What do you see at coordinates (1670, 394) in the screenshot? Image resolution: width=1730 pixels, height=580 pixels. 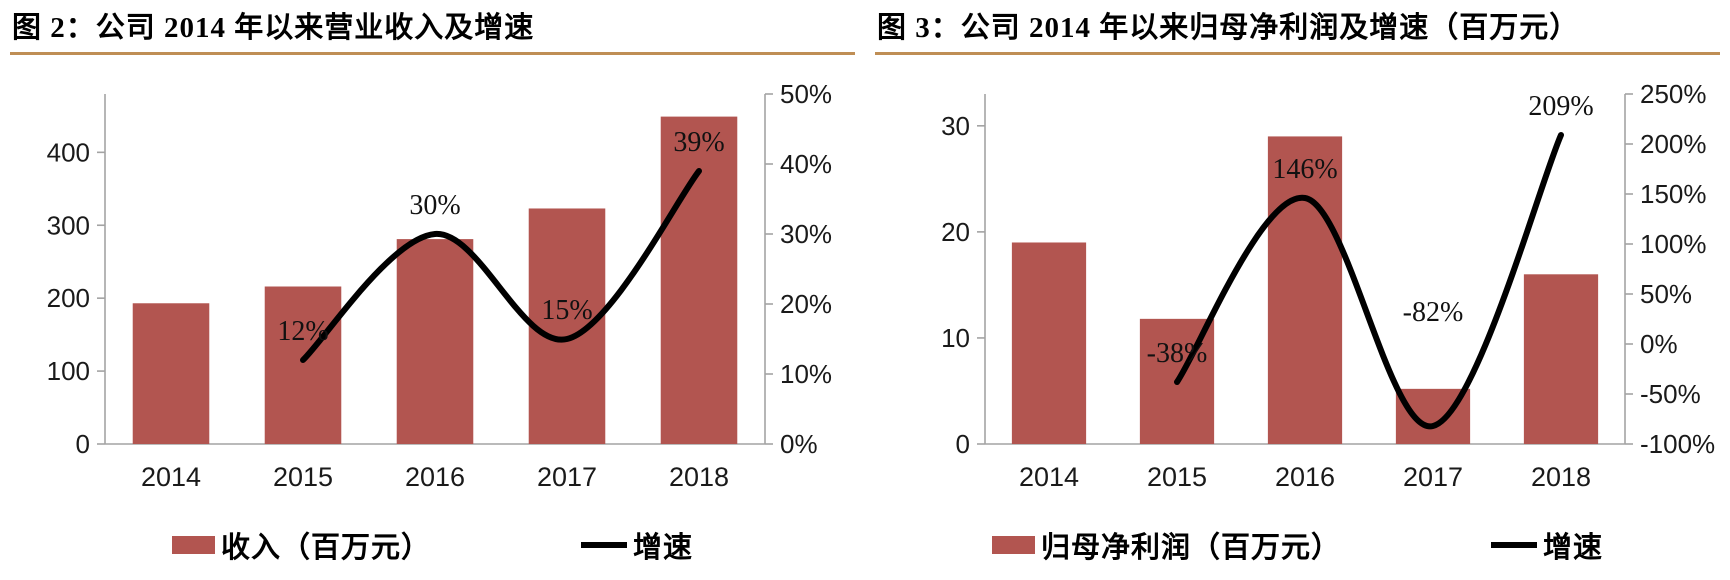 I see `right-axis-tick-label: -50%` at bounding box center [1670, 394].